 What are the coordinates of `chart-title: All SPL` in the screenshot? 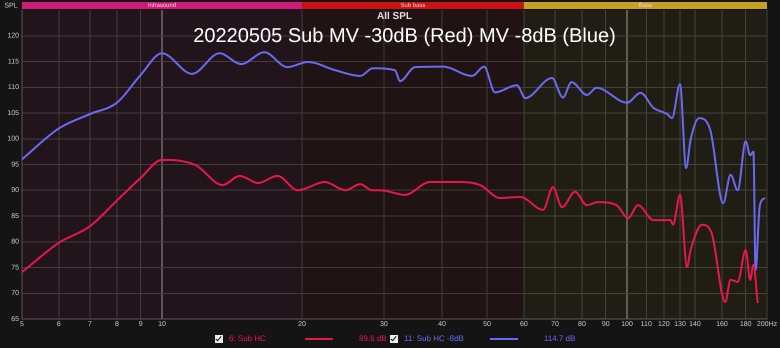 It's located at (394, 16).